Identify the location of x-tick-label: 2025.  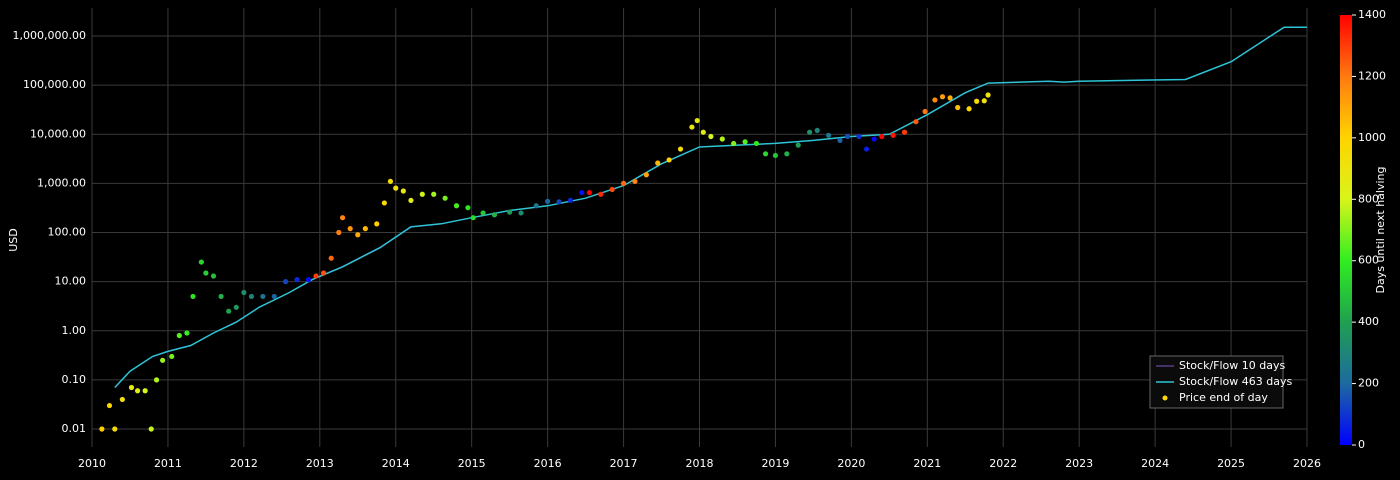
(1231, 463).